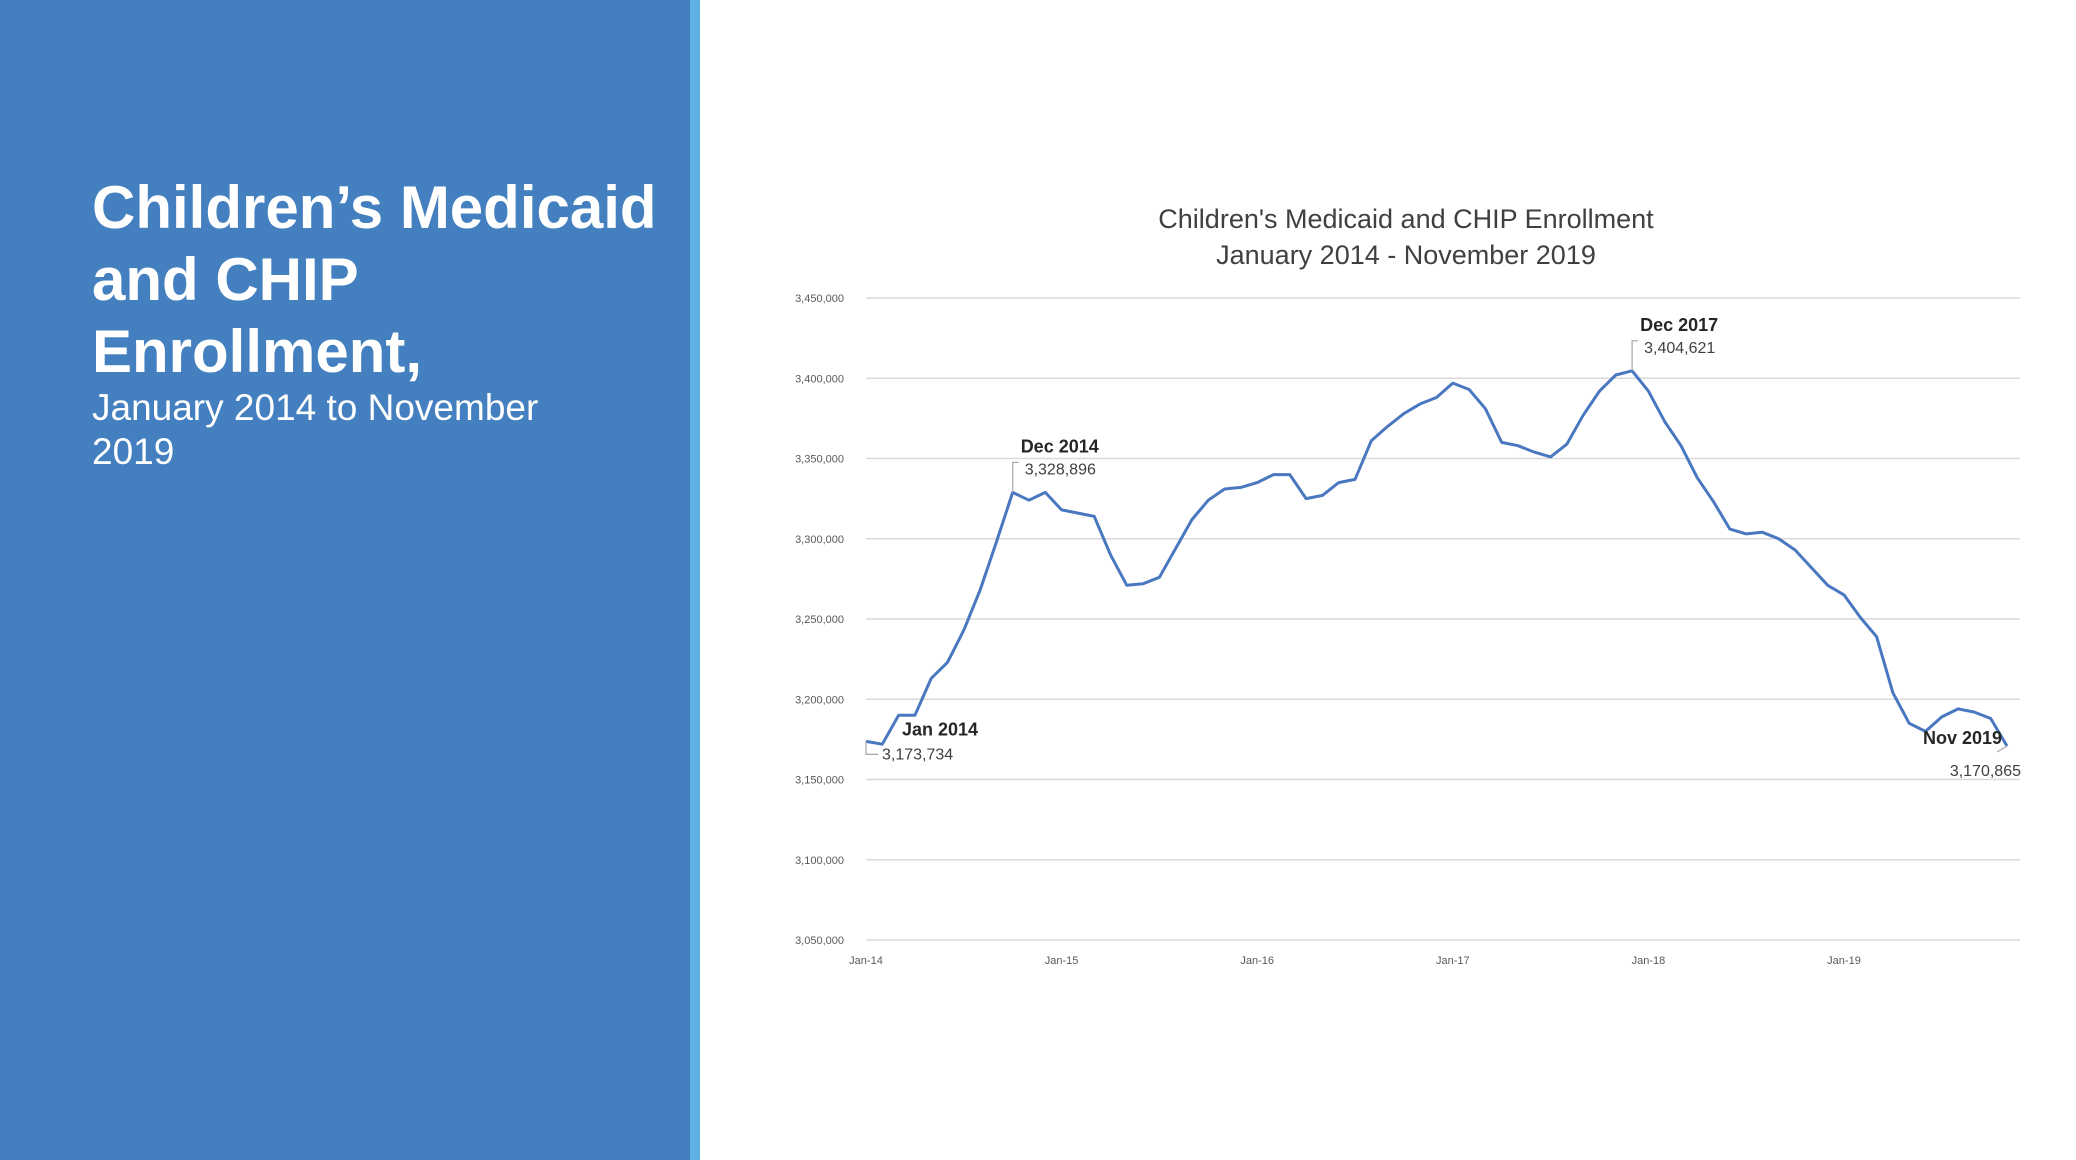  What do you see at coordinates (819, 861) in the screenshot?
I see `y-tick-label: 3,100,000` at bounding box center [819, 861].